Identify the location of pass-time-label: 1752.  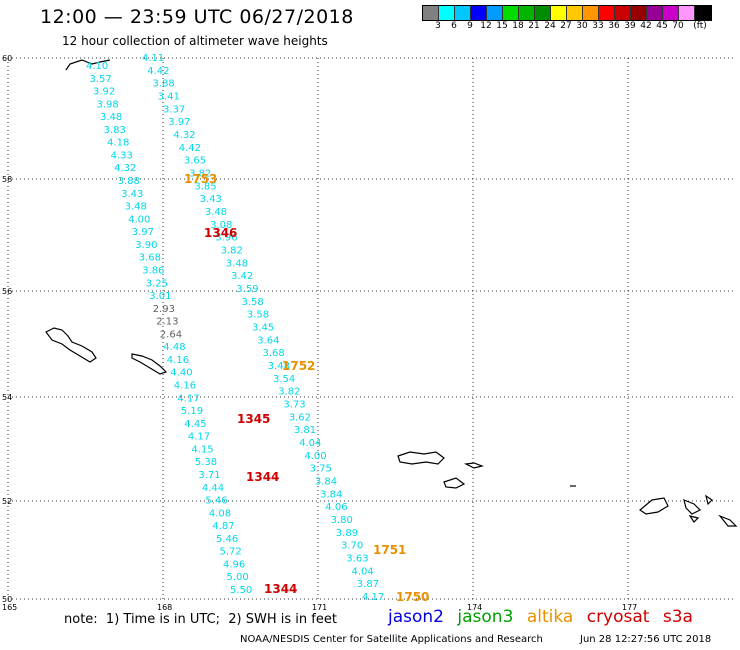
(298, 366).